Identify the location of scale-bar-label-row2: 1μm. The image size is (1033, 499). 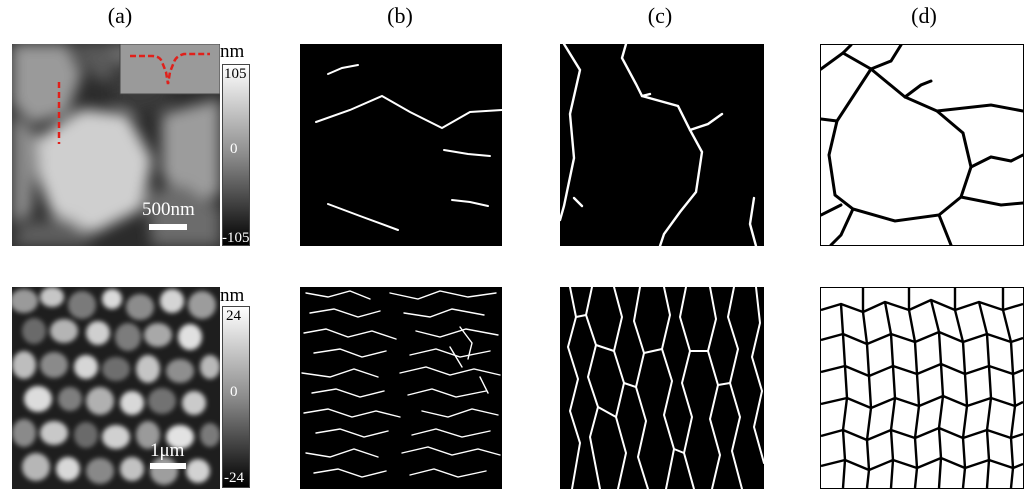
(167, 450).